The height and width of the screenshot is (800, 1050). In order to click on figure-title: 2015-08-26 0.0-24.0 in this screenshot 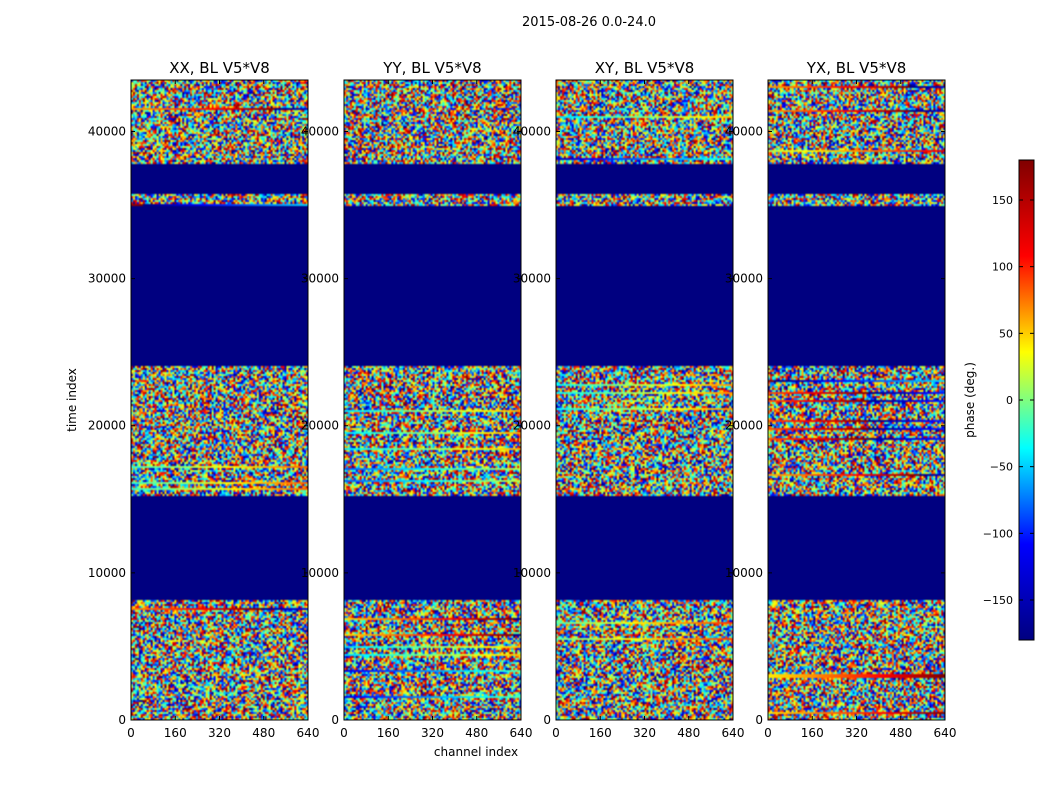, I will do `click(589, 22)`.